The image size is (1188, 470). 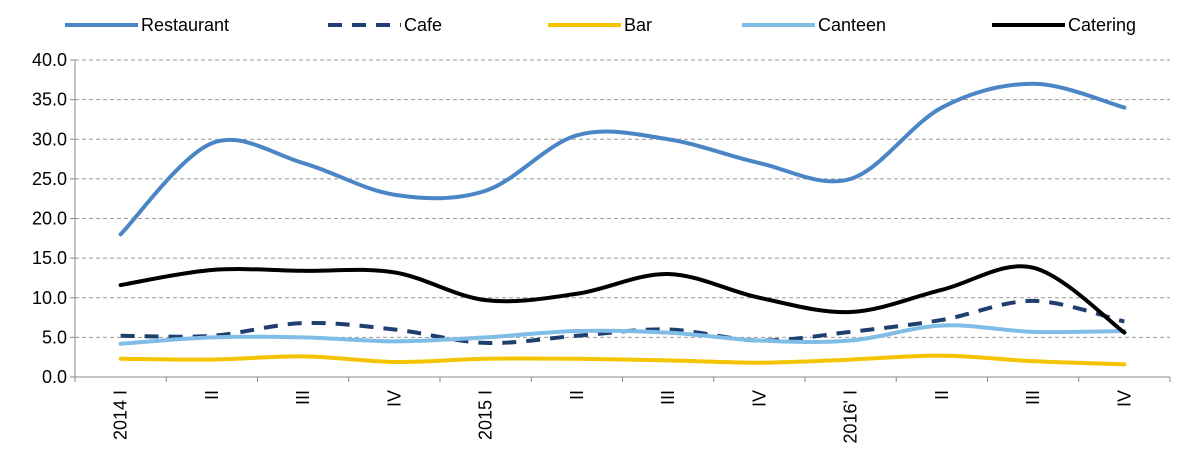 I want to click on y-tick-label: 15.0, so click(x=49, y=258).